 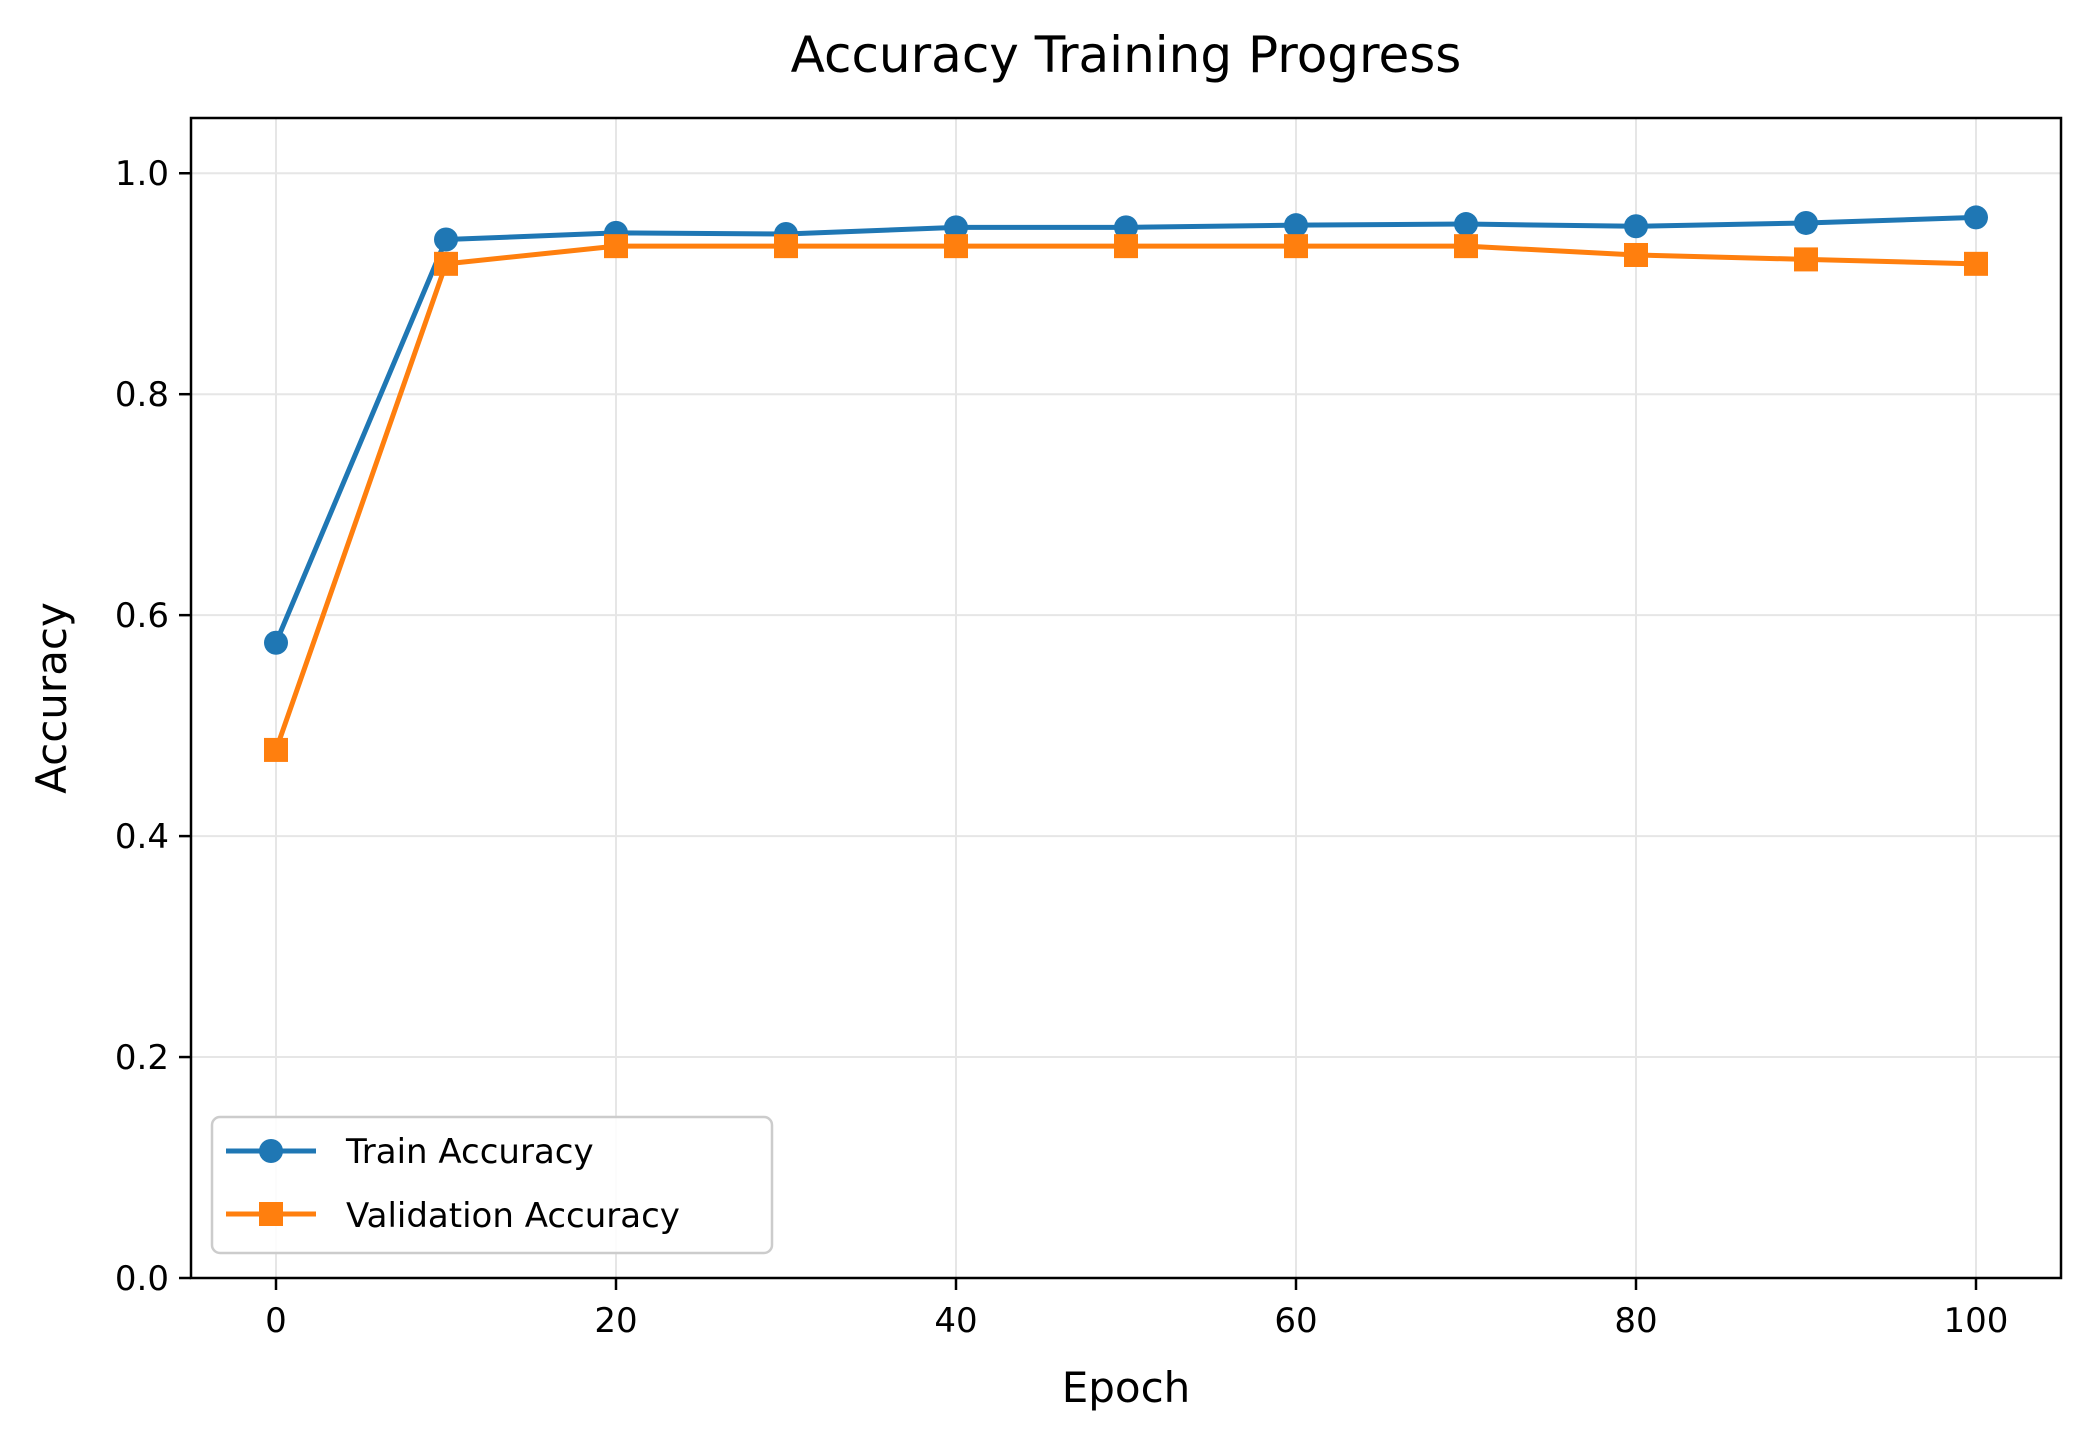 What do you see at coordinates (142, 1058) in the screenshot?
I see `y-tick-label: 0.2` at bounding box center [142, 1058].